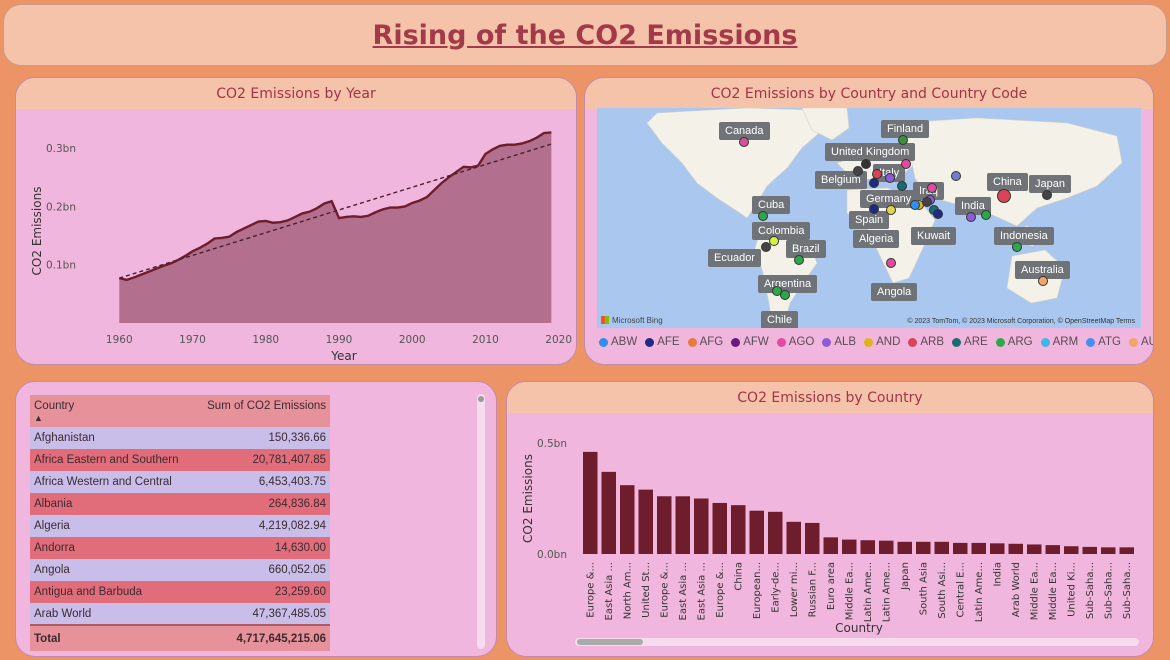  Describe the element at coordinates (180, 504) in the screenshot. I see `table-row: Albania 264,836.84` at that location.